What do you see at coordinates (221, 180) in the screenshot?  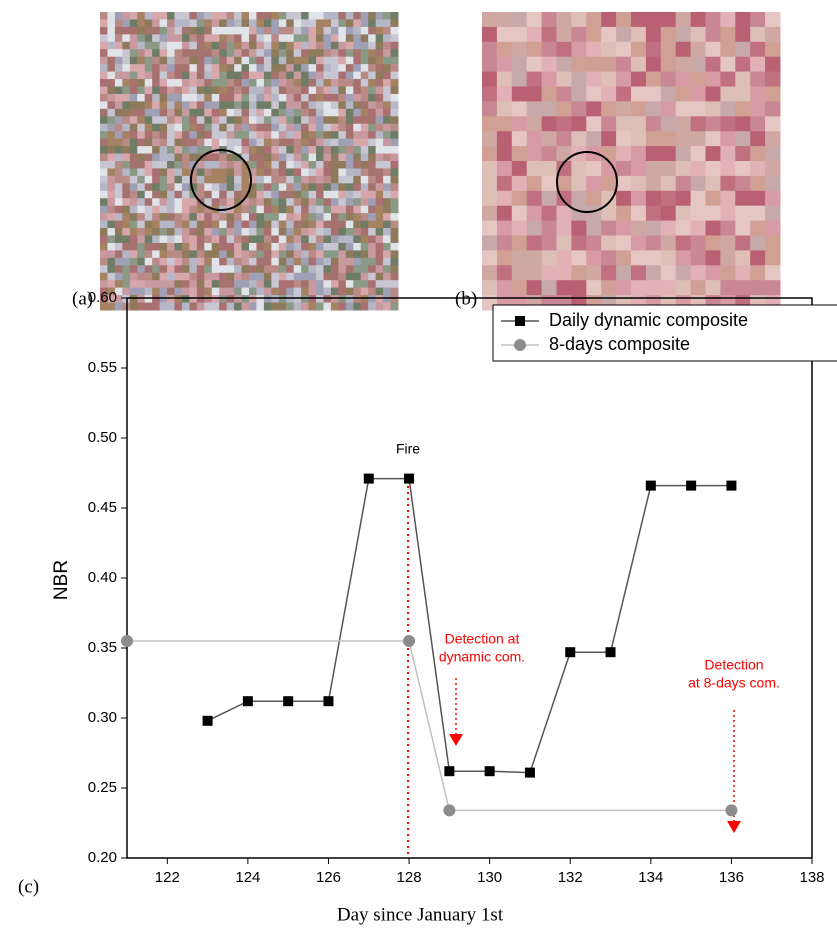 I see `highlight-circle` at bounding box center [221, 180].